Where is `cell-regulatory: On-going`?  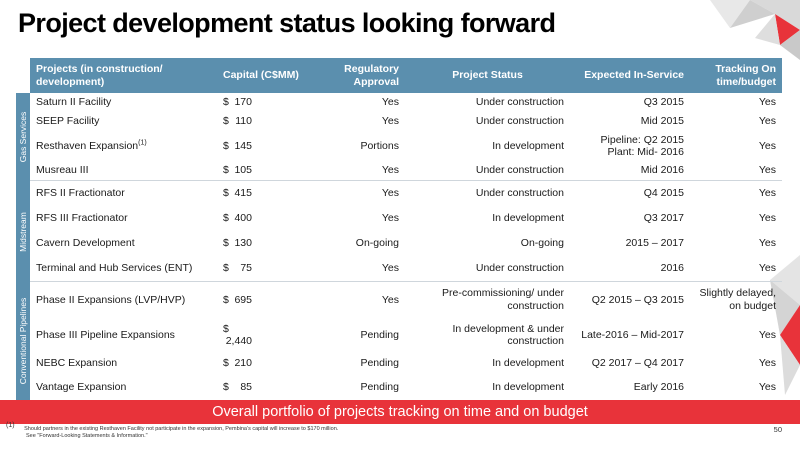 cell-regulatory: On-going is located at coordinates (377, 243).